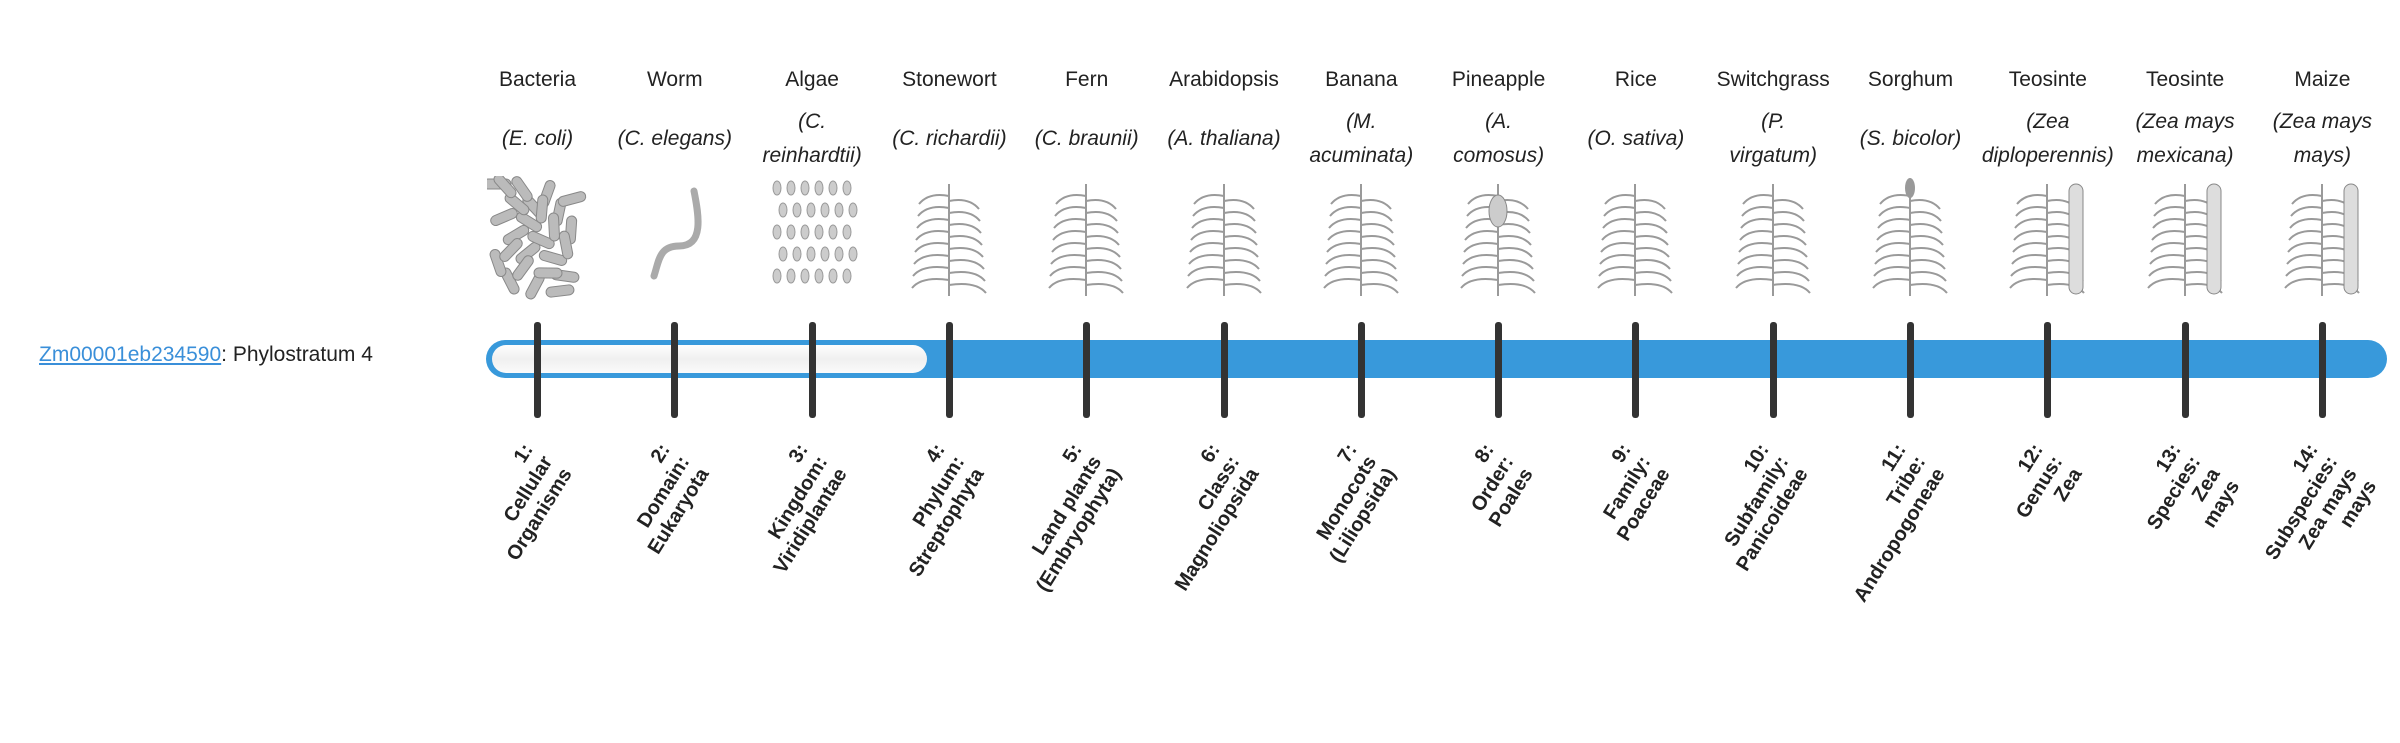 This screenshot has height=743, width=2400. What do you see at coordinates (302, 354) in the screenshot?
I see `phylostratum-text: Phylostratum 4` at bounding box center [302, 354].